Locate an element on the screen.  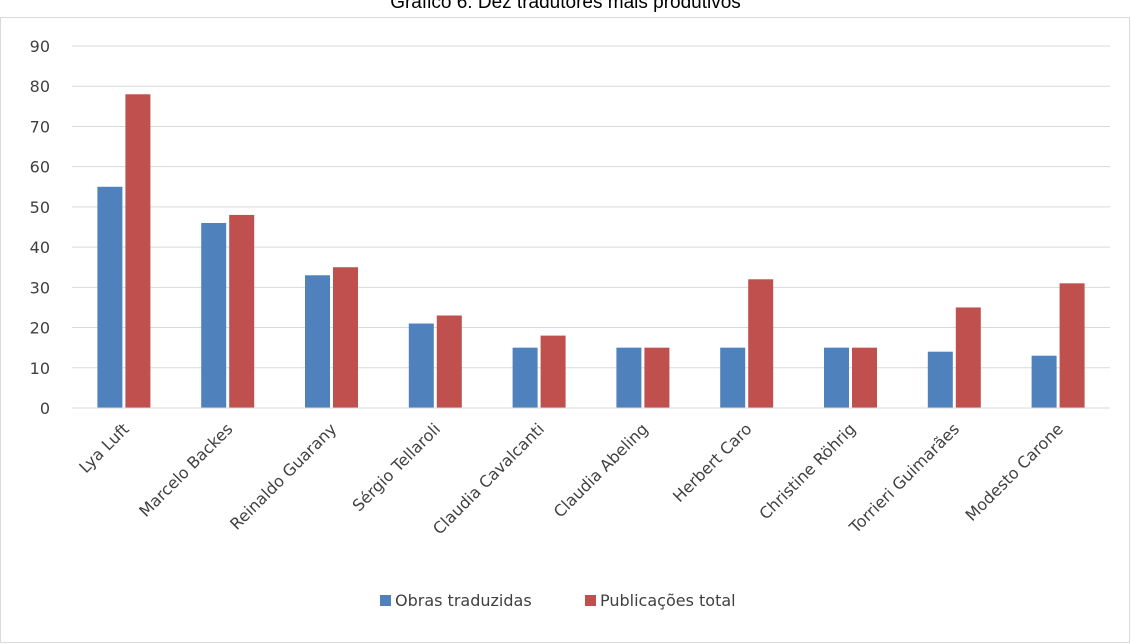
x-category-label: Claudia Cavalcanti is located at coordinates (488, 478).